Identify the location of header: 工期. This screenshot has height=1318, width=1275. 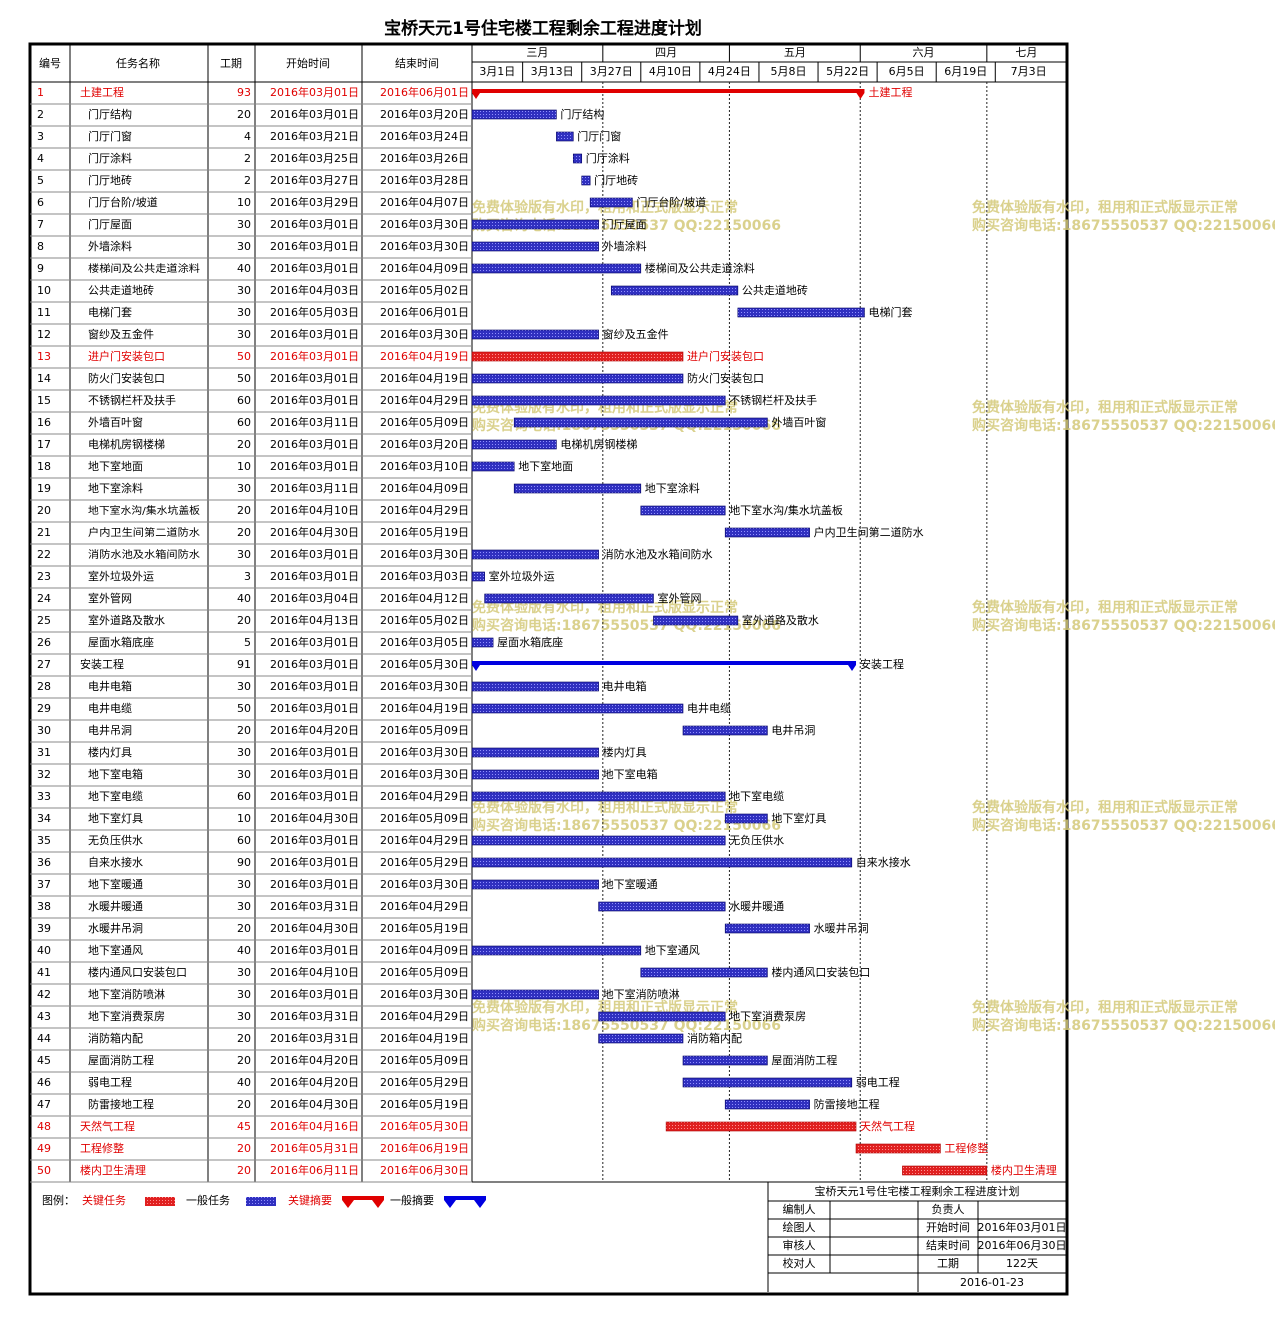
(231, 63).